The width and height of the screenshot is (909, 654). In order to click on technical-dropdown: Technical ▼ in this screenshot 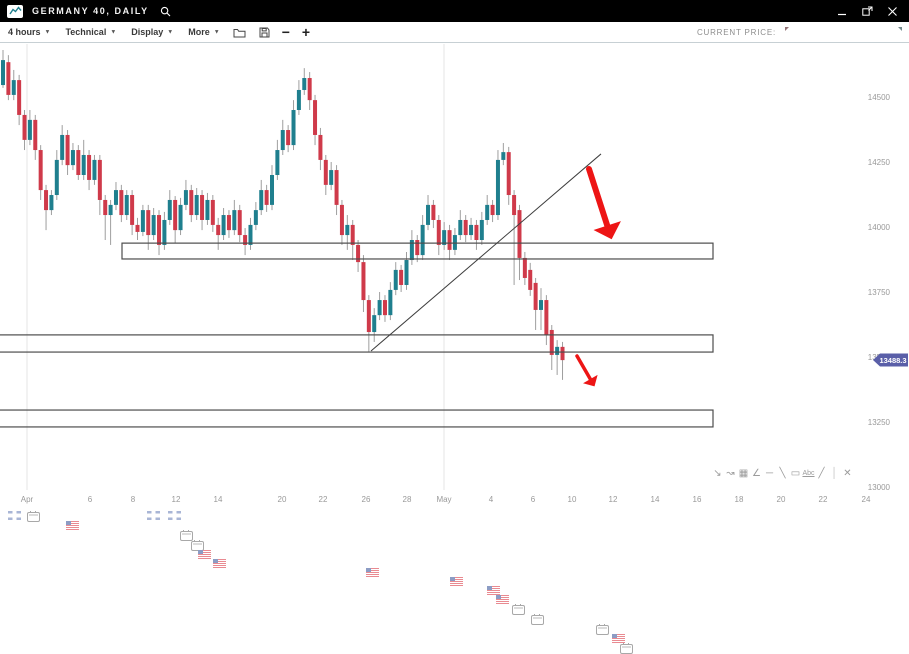, I will do `click(90, 32)`.